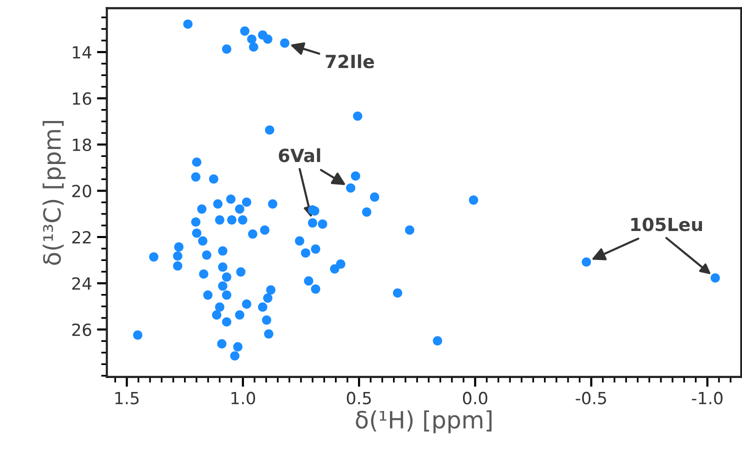  I want to click on y-axis-title: δ(¹³C) [ppm], so click(54, 192).